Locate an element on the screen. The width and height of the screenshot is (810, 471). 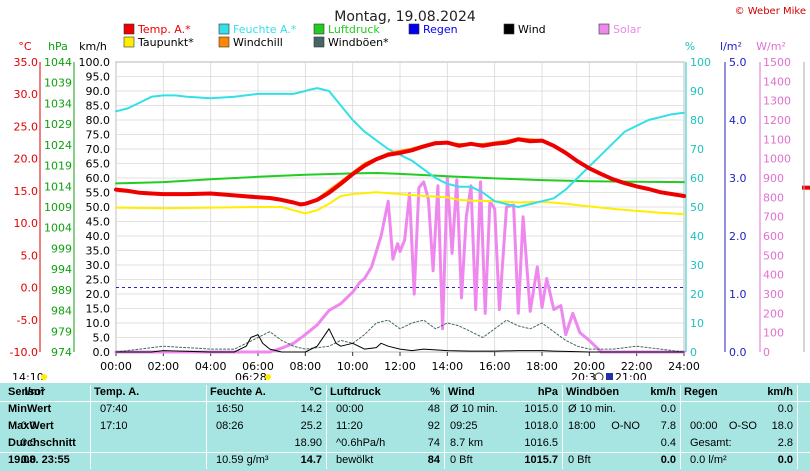
tick-humidity: 70 is located at coordinates (697, 149).